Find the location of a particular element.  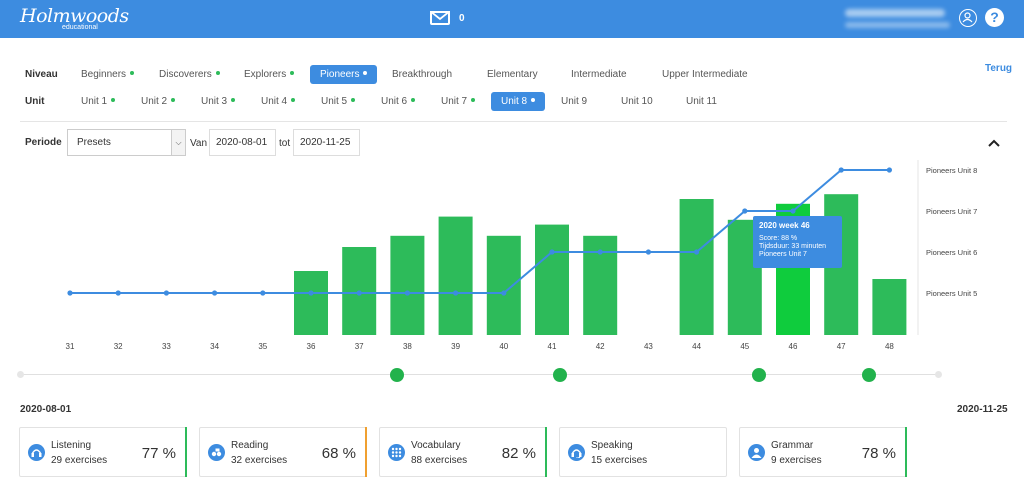

unit-tab-label: Unit 9 is located at coordinates (574, 101).